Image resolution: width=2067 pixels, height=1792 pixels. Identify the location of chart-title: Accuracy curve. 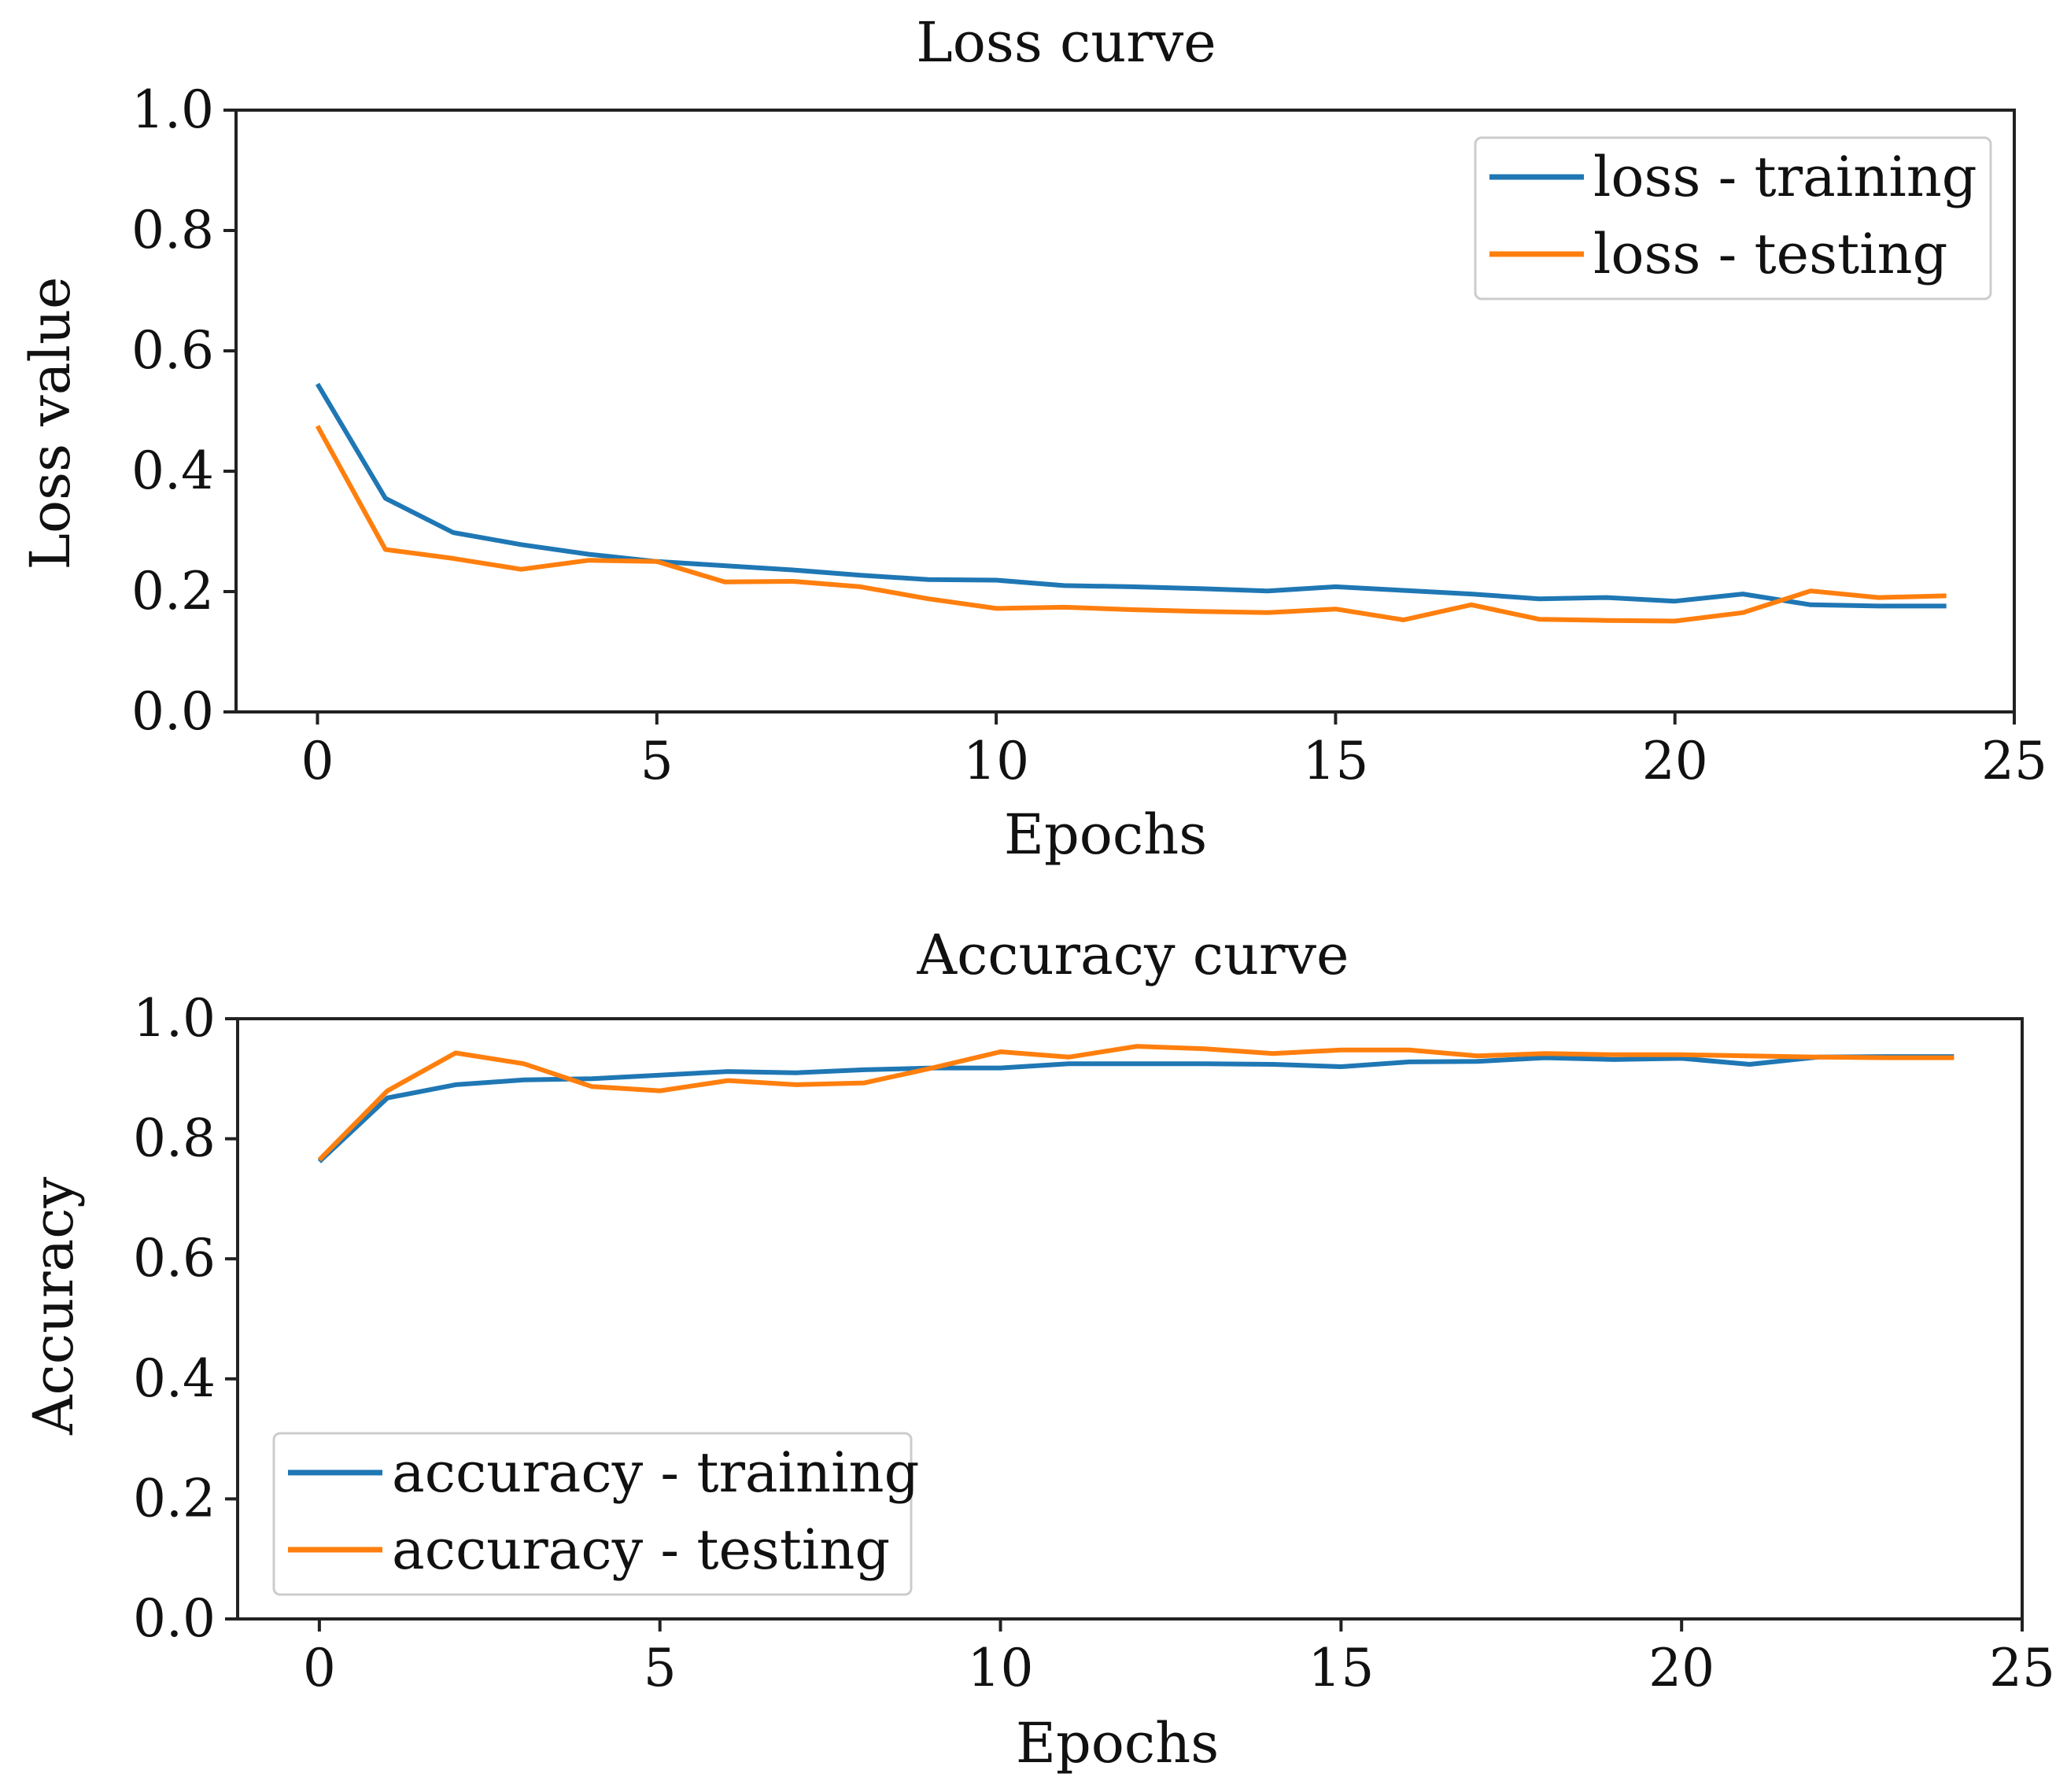
(1133, 955).